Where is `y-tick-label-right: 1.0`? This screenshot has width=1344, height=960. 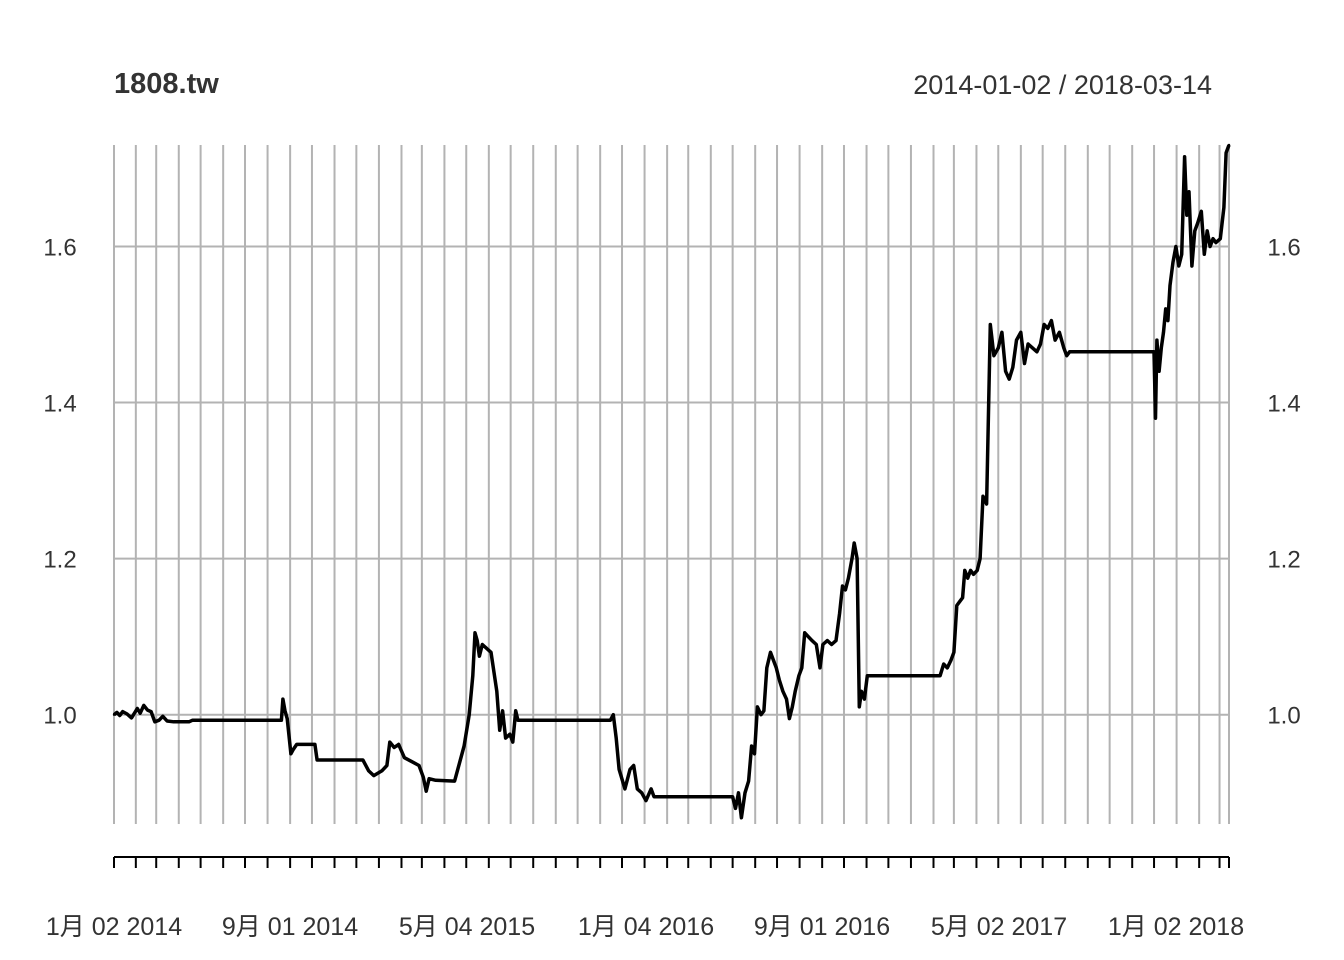 y-tick-label-right: 1.0 is located at coordinates (1283, 716).